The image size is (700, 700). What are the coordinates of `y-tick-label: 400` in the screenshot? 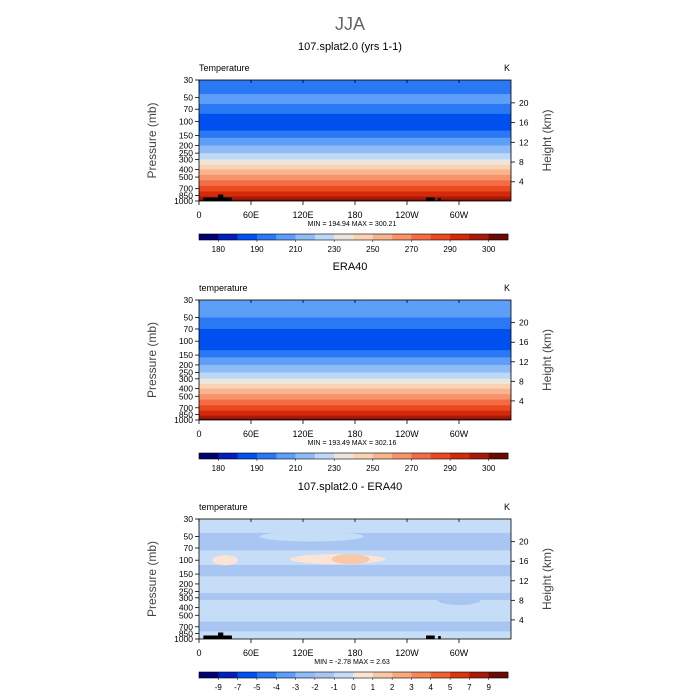 It's located at (186, 389).